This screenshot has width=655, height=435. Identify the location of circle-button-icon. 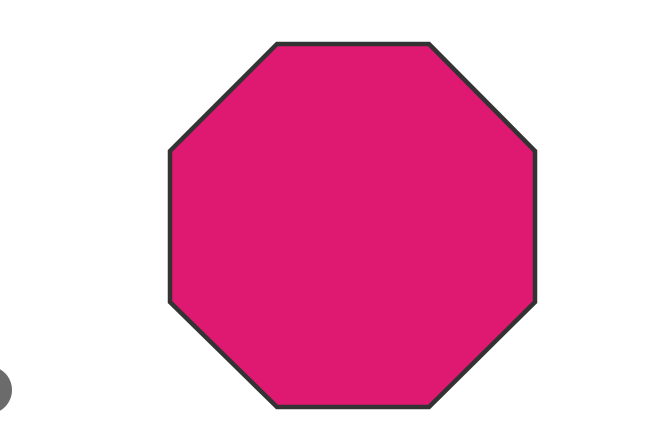
(6, 390).